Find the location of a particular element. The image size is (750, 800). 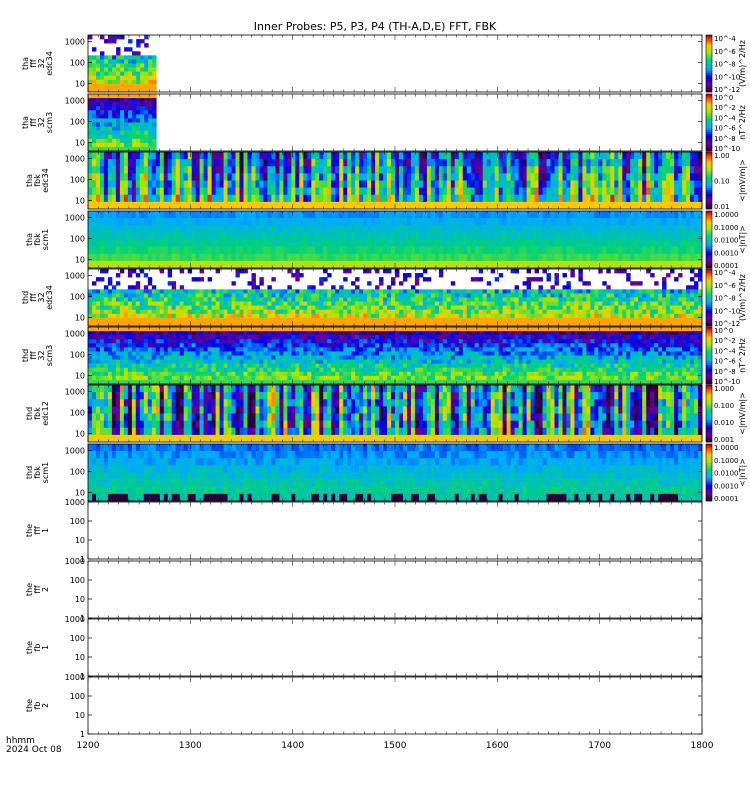

y-axis-label: 1 is located at coordinates (45, 530).